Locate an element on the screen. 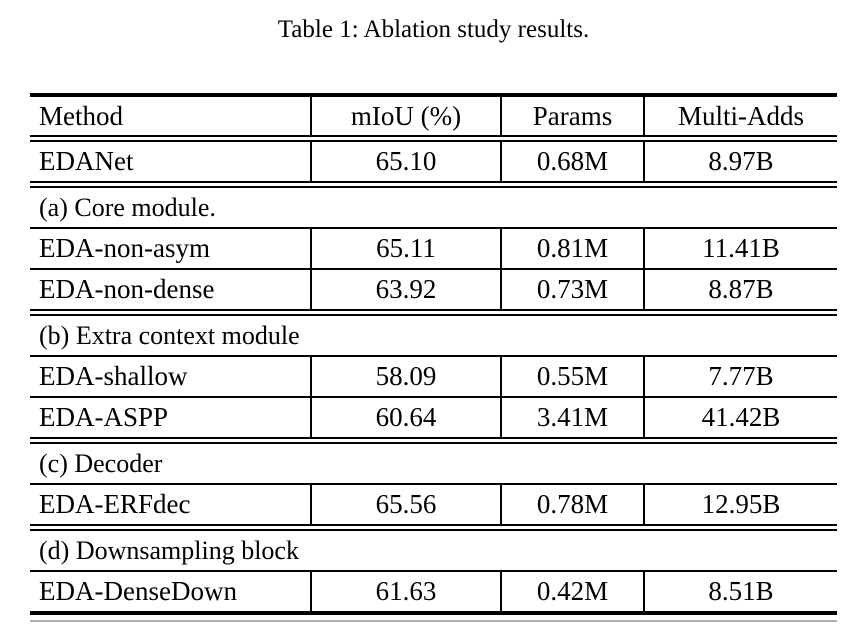  table-row-eda-shallow: EDA-shallow 58.09 0.55M 7.77B is located at coordinates (433, 376).